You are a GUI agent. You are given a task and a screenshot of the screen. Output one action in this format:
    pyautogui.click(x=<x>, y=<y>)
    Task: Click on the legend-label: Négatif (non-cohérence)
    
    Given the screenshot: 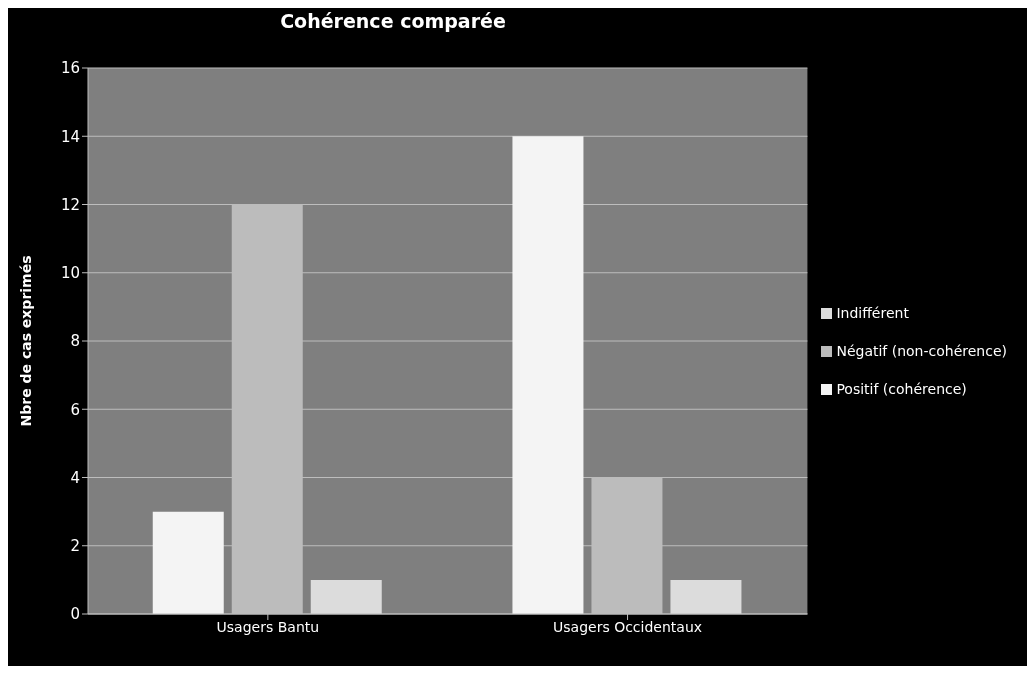 What is the action you would take?
    pyautogui.click(x=921, y=351)
    